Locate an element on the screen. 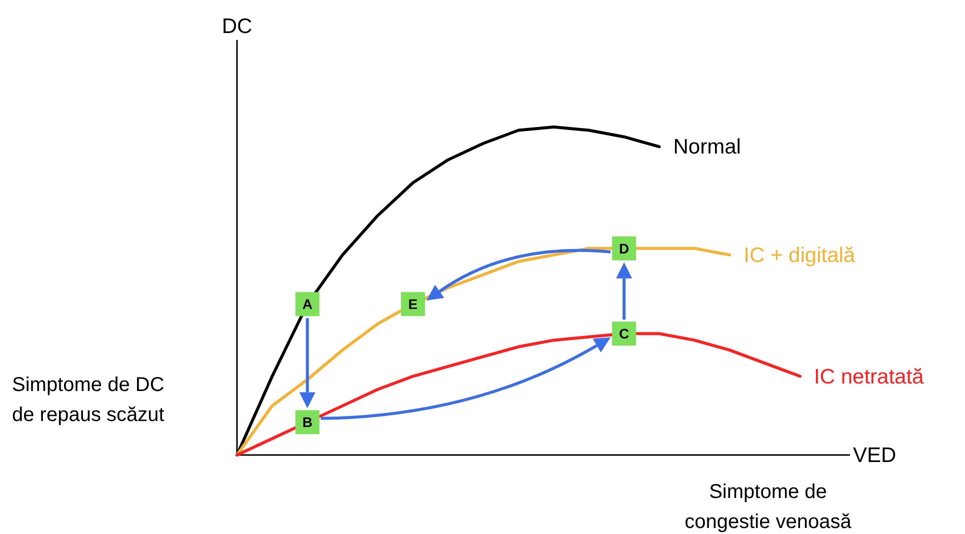  y-axis-title: DC is located at coordinates (237, 26).